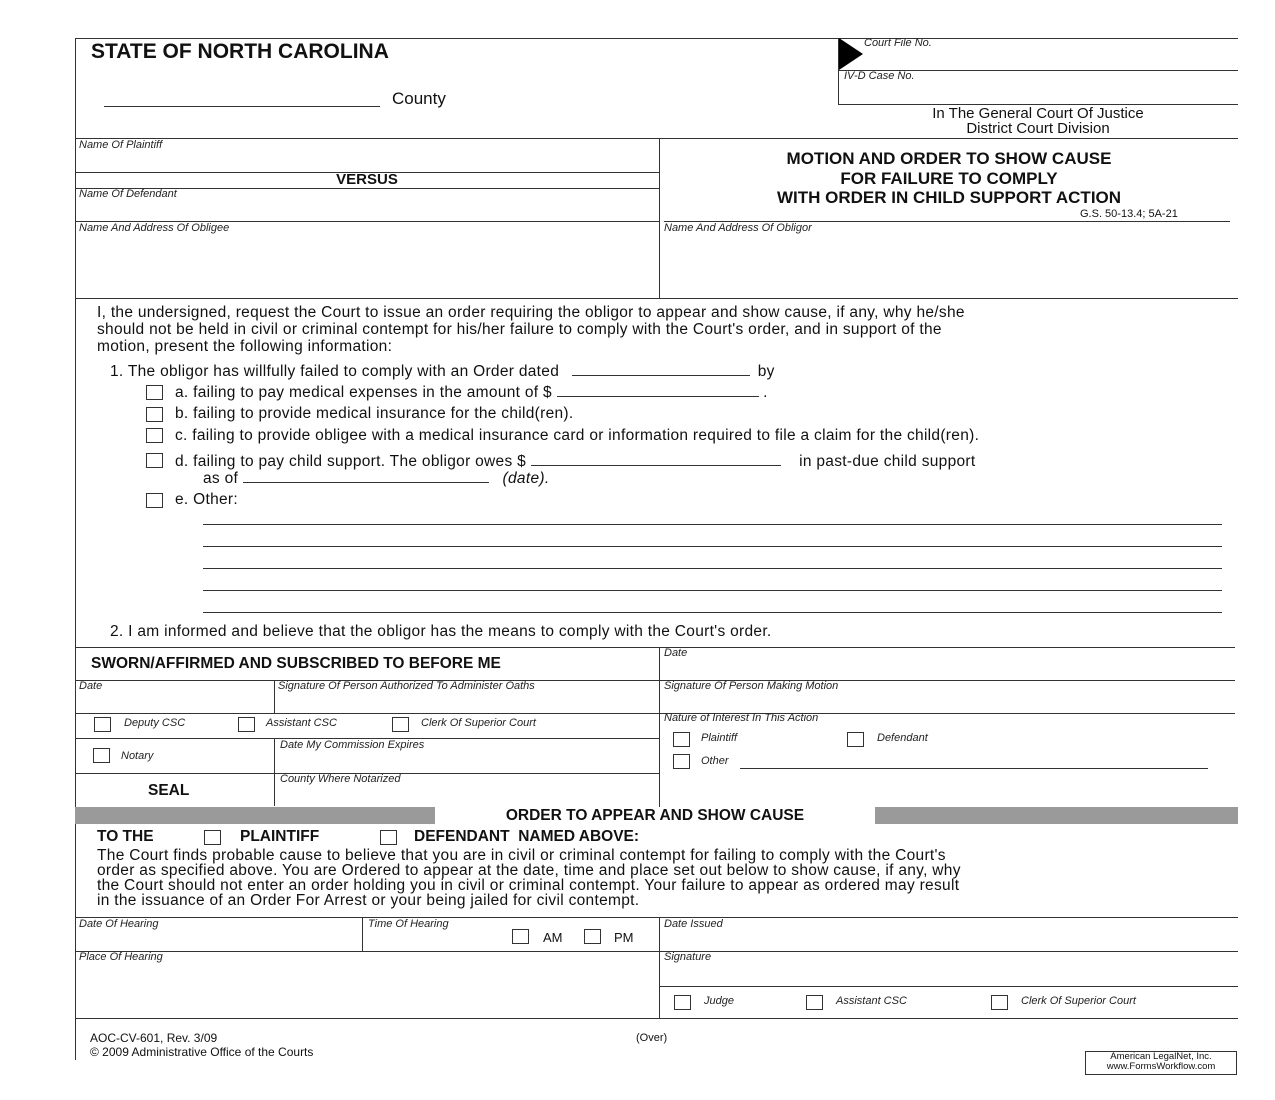 The height and width of the screenshot is (1100, 1275). Describe the element at coordinates (212, 837) in the screenshot. I see `checkbox-order-plaintiff` at that location.